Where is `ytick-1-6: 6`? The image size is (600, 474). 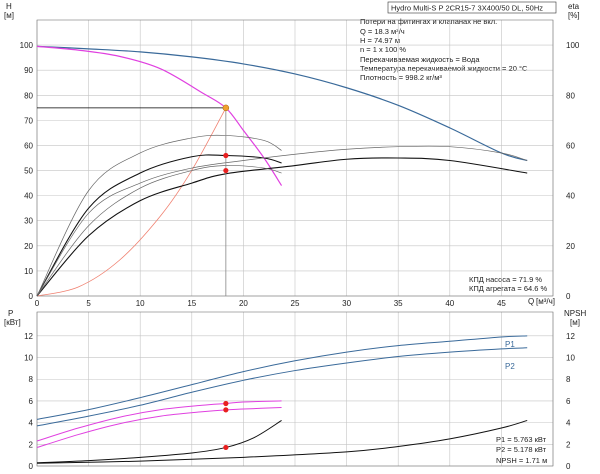
ytick-1-6: 6 is located at coordinates (31, 401).